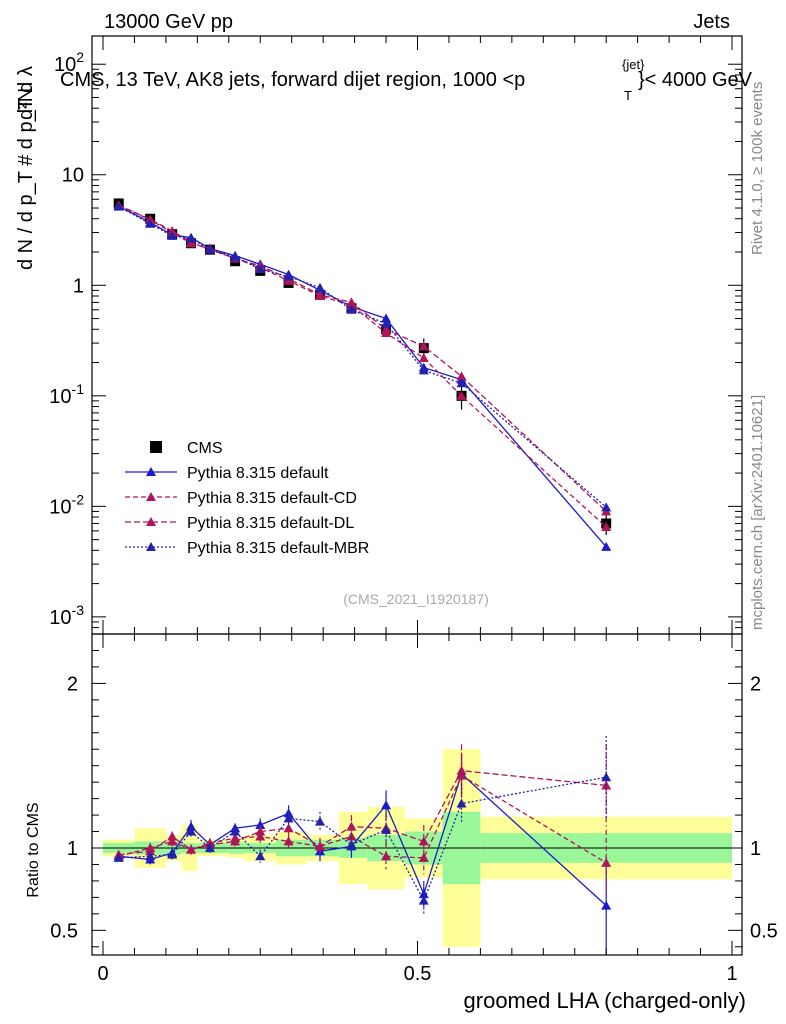 The image size is (786, 1024). Describe the element at coordinates (66, 615) in the screenshot. I see `y-tick-label-main: 10⁻³` at that location.